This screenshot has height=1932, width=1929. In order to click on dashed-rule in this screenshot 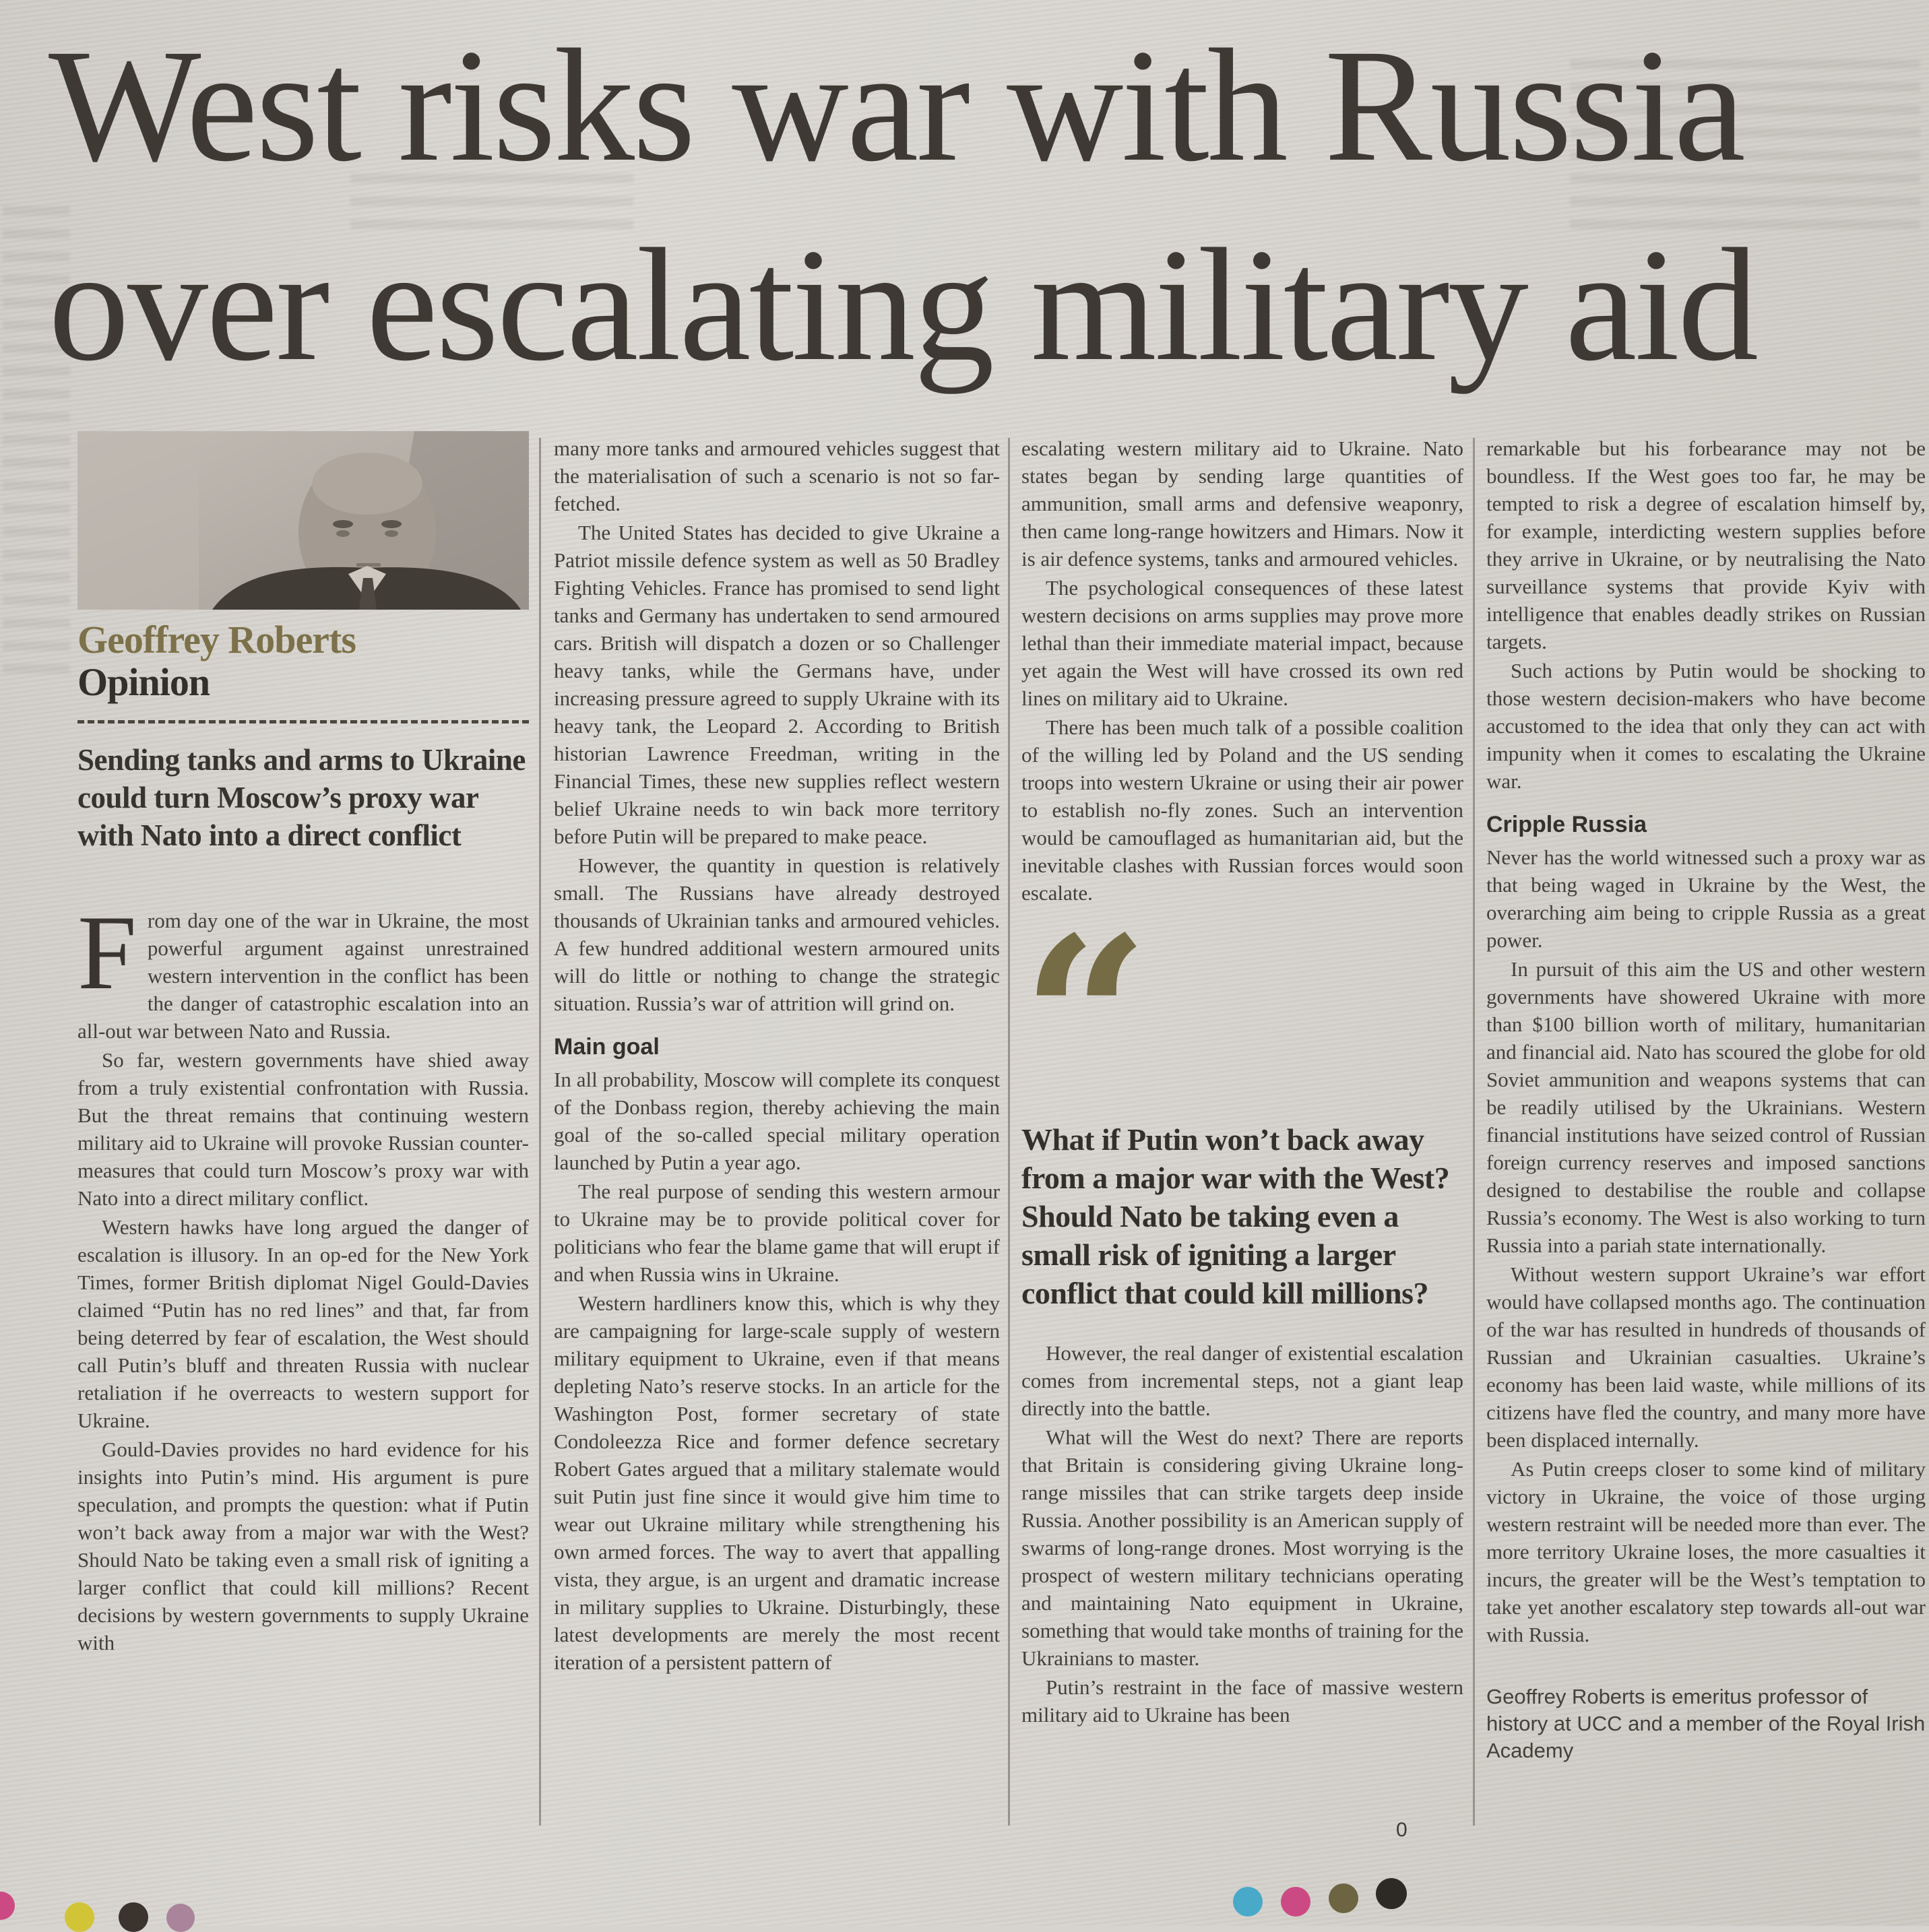, I will do `click(303, 722)`.